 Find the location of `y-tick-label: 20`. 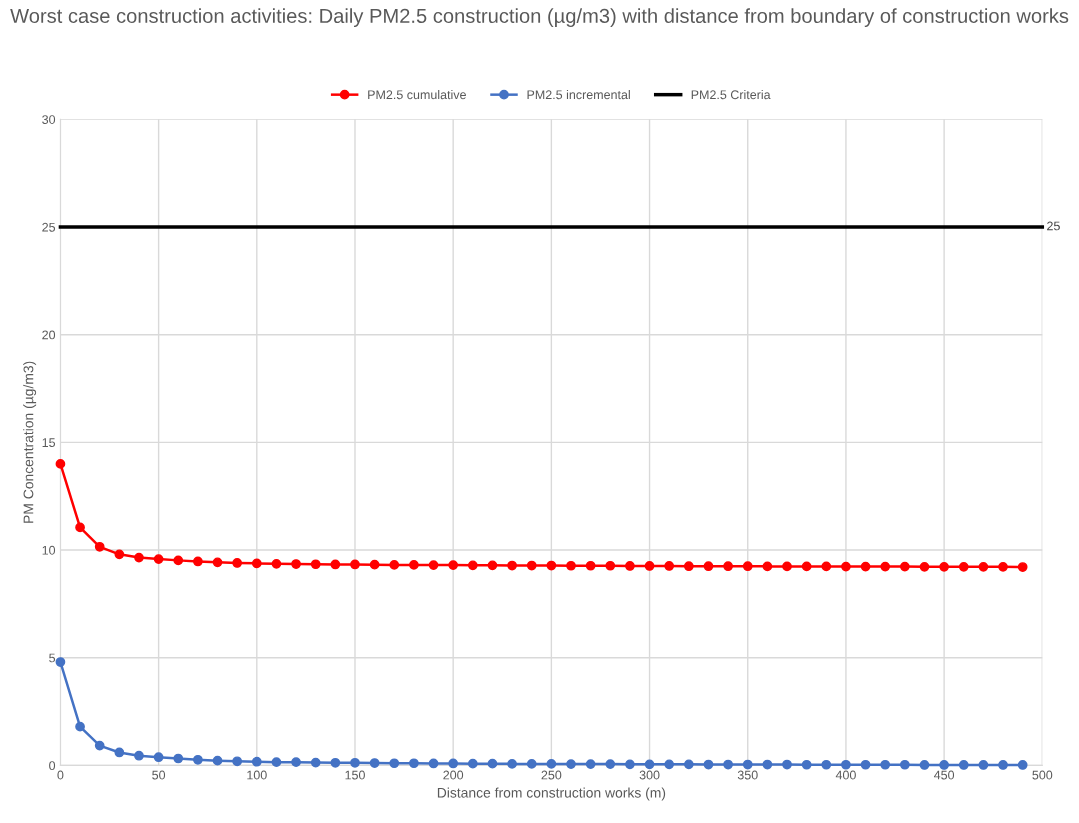

y-tick-label: 20 is located at coordinates (49, 335).